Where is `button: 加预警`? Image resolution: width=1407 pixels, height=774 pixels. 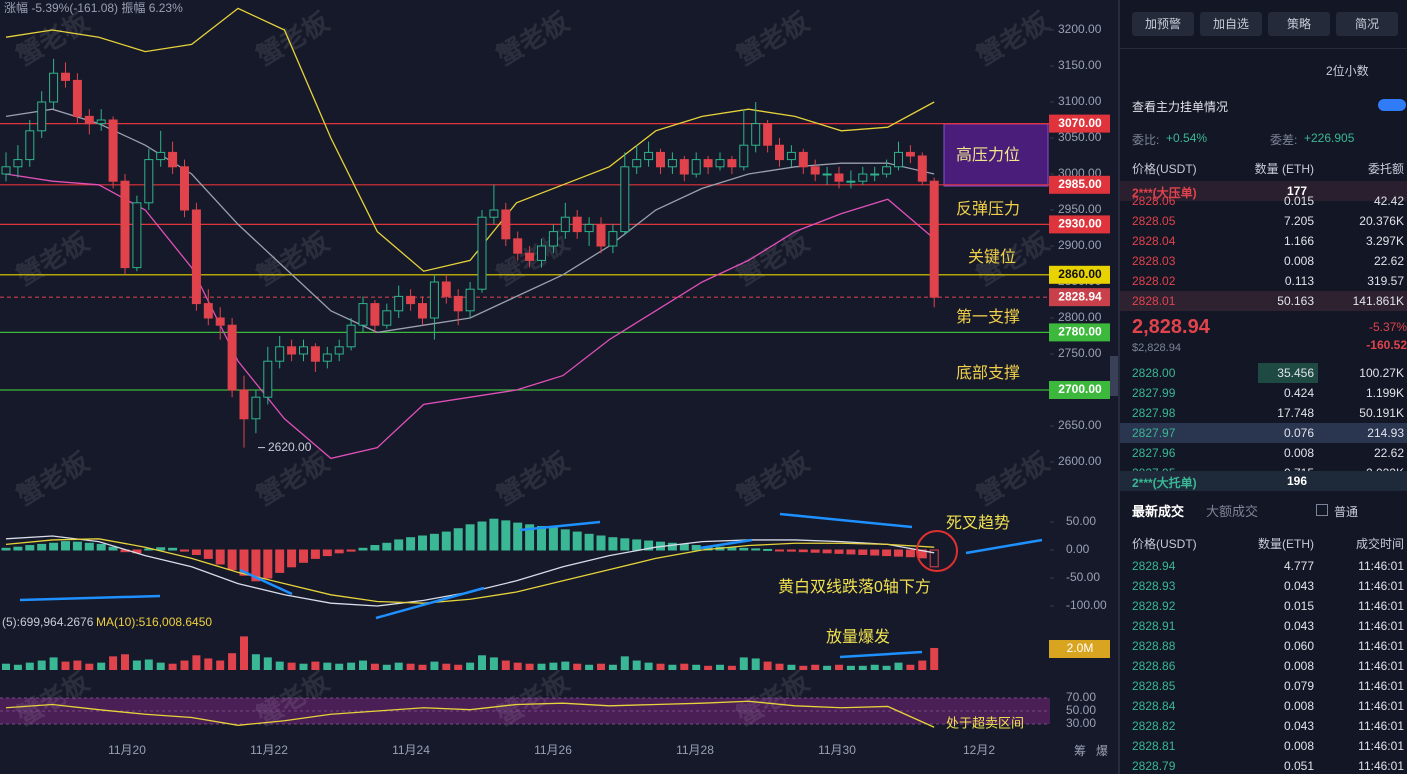 button: 加预警 is located at coordinates (1163, 24).